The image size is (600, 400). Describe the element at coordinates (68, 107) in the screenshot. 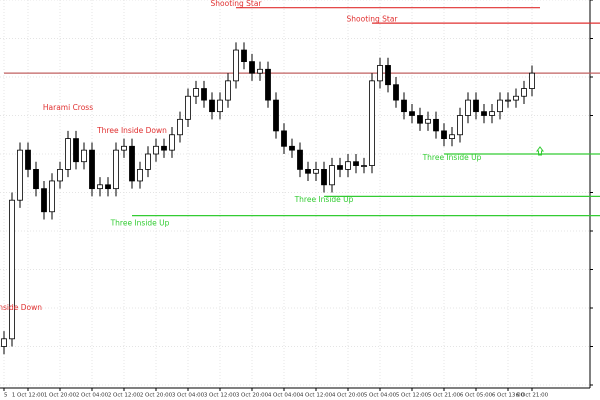

I see `pattern-label: Harami Cross` at that location.